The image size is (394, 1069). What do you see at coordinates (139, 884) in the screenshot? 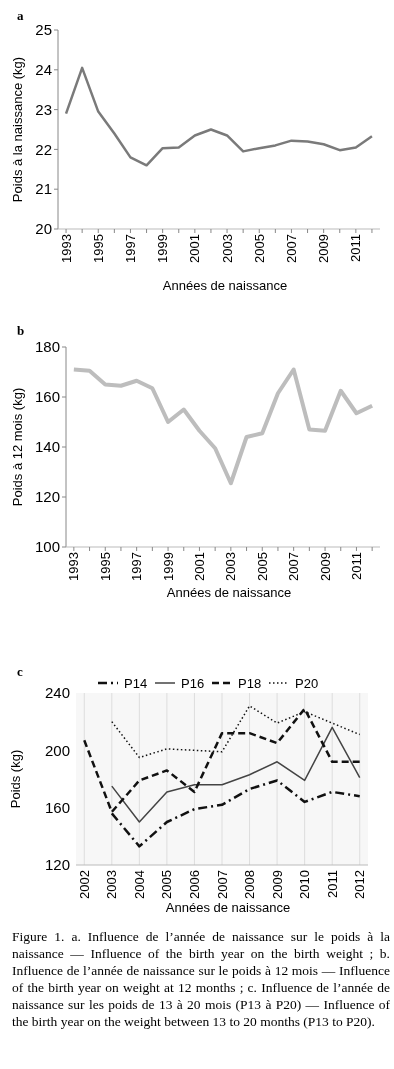
I see `x-tick-label: 2004` at bounding box center [139, 884].